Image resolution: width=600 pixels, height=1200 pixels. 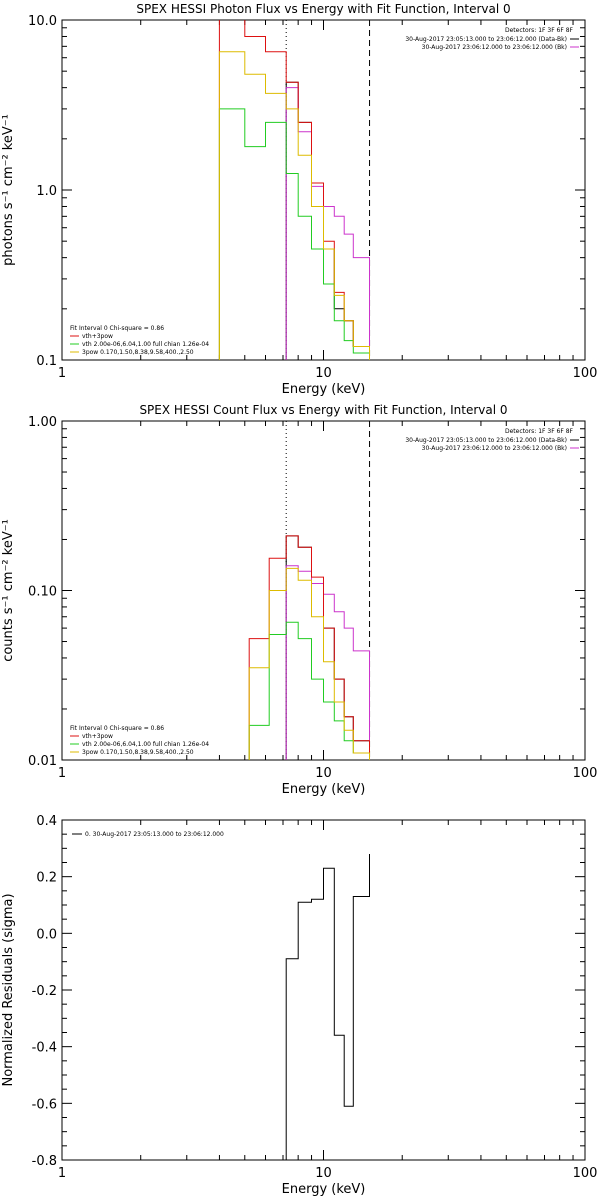 I want to click on y-tick-label: 1.00, so click(x=42, y=422).